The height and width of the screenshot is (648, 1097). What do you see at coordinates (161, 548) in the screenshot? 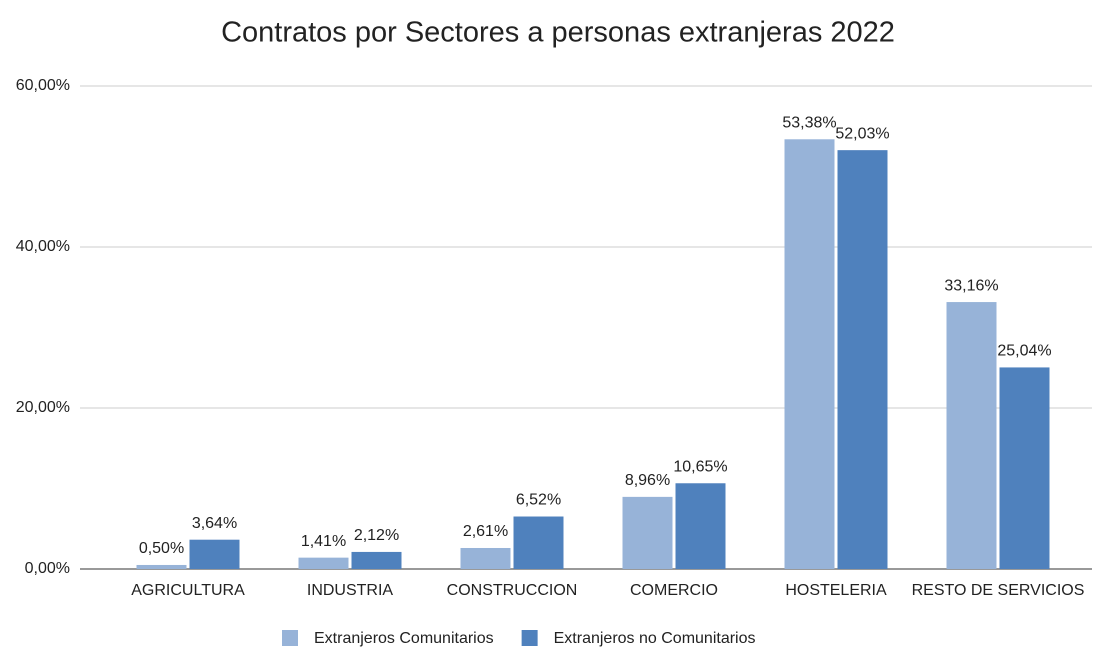
I see `data-label: 0,50%` at bounding box center [161, 548].